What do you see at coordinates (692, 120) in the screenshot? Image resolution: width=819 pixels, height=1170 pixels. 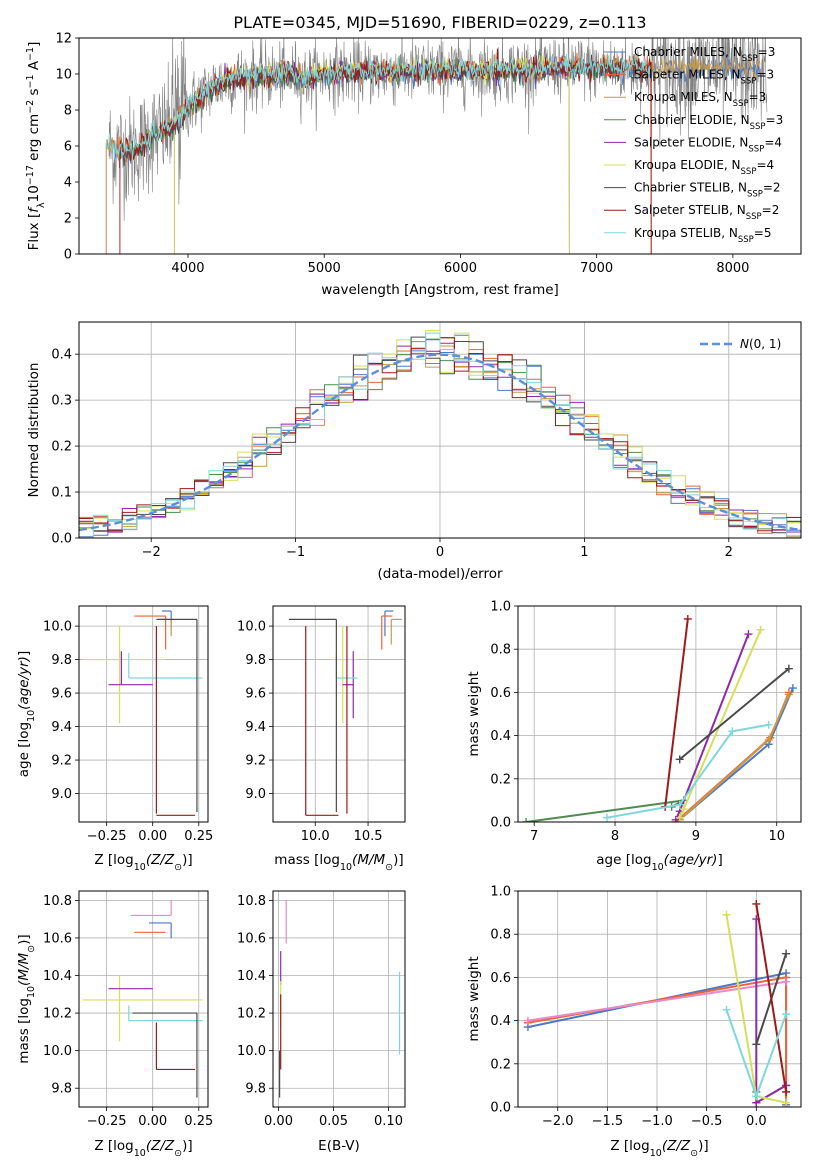 I see `legend-part: Chabrier ELODIE, N` at bounding box center [692, 120].